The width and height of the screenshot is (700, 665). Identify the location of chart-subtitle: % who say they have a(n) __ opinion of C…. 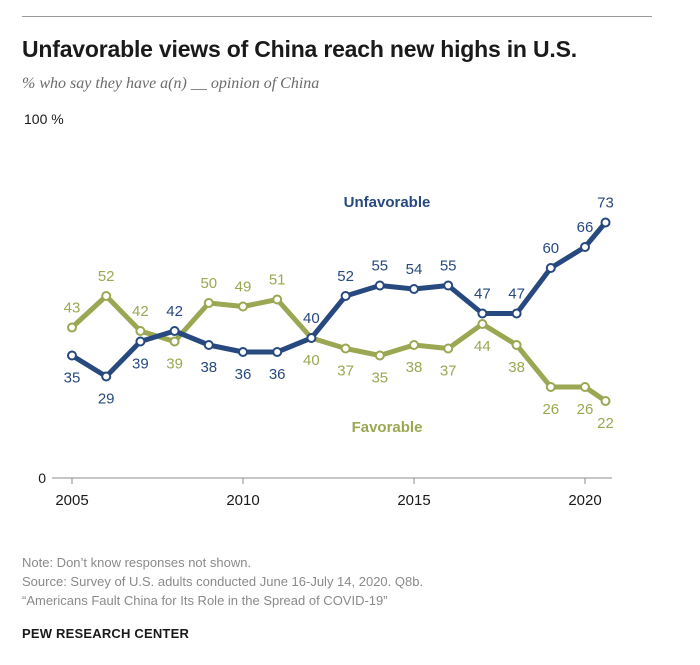
(171, 83).